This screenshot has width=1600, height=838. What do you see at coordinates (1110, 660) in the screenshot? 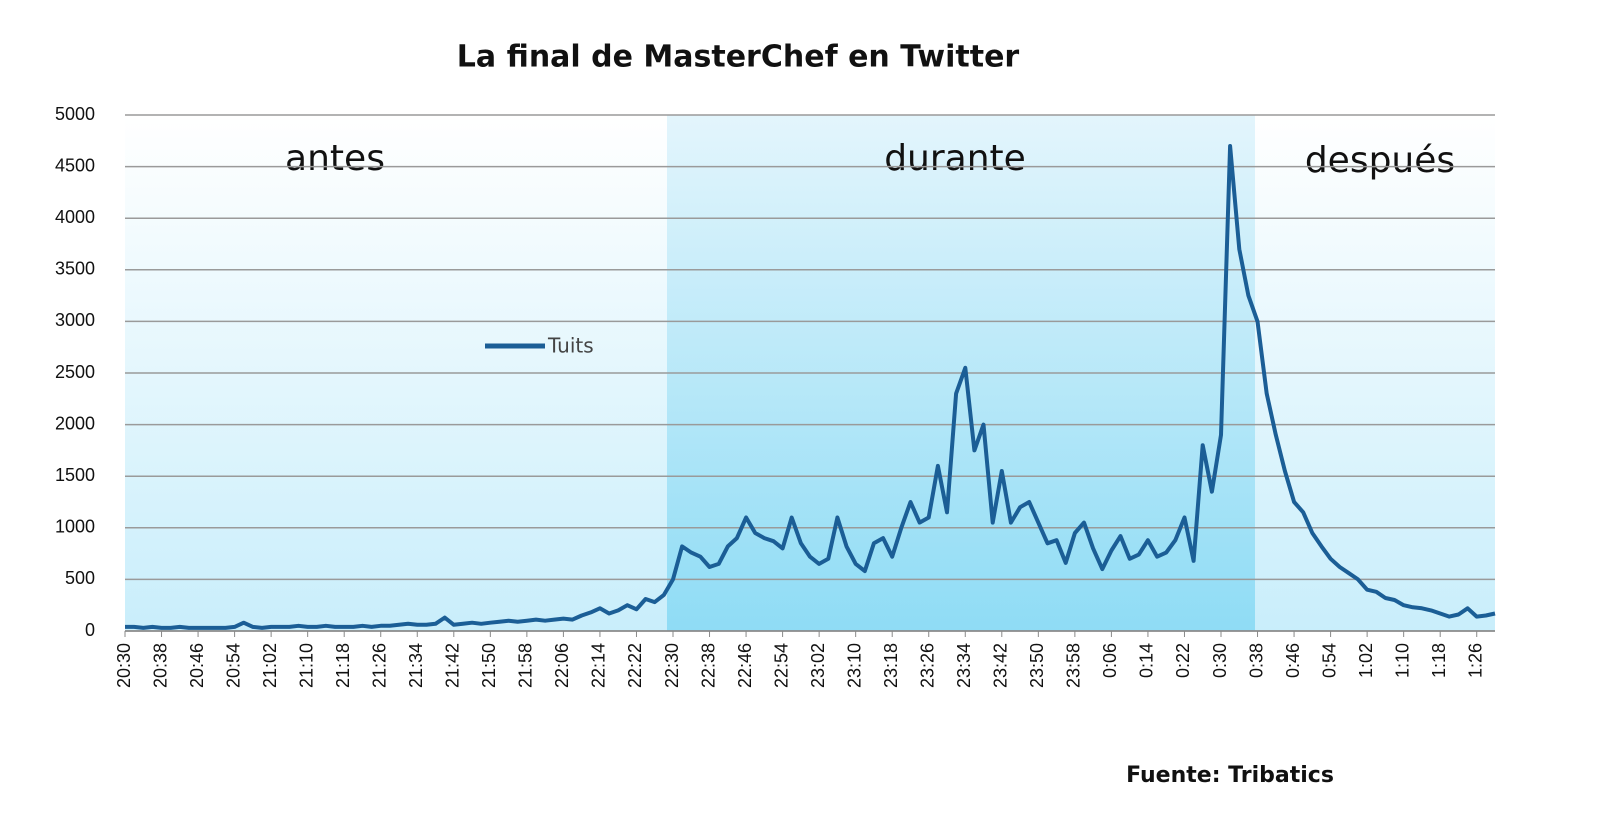
I see `x-tick-label: 0:06` at bounding box center [1110, 660].